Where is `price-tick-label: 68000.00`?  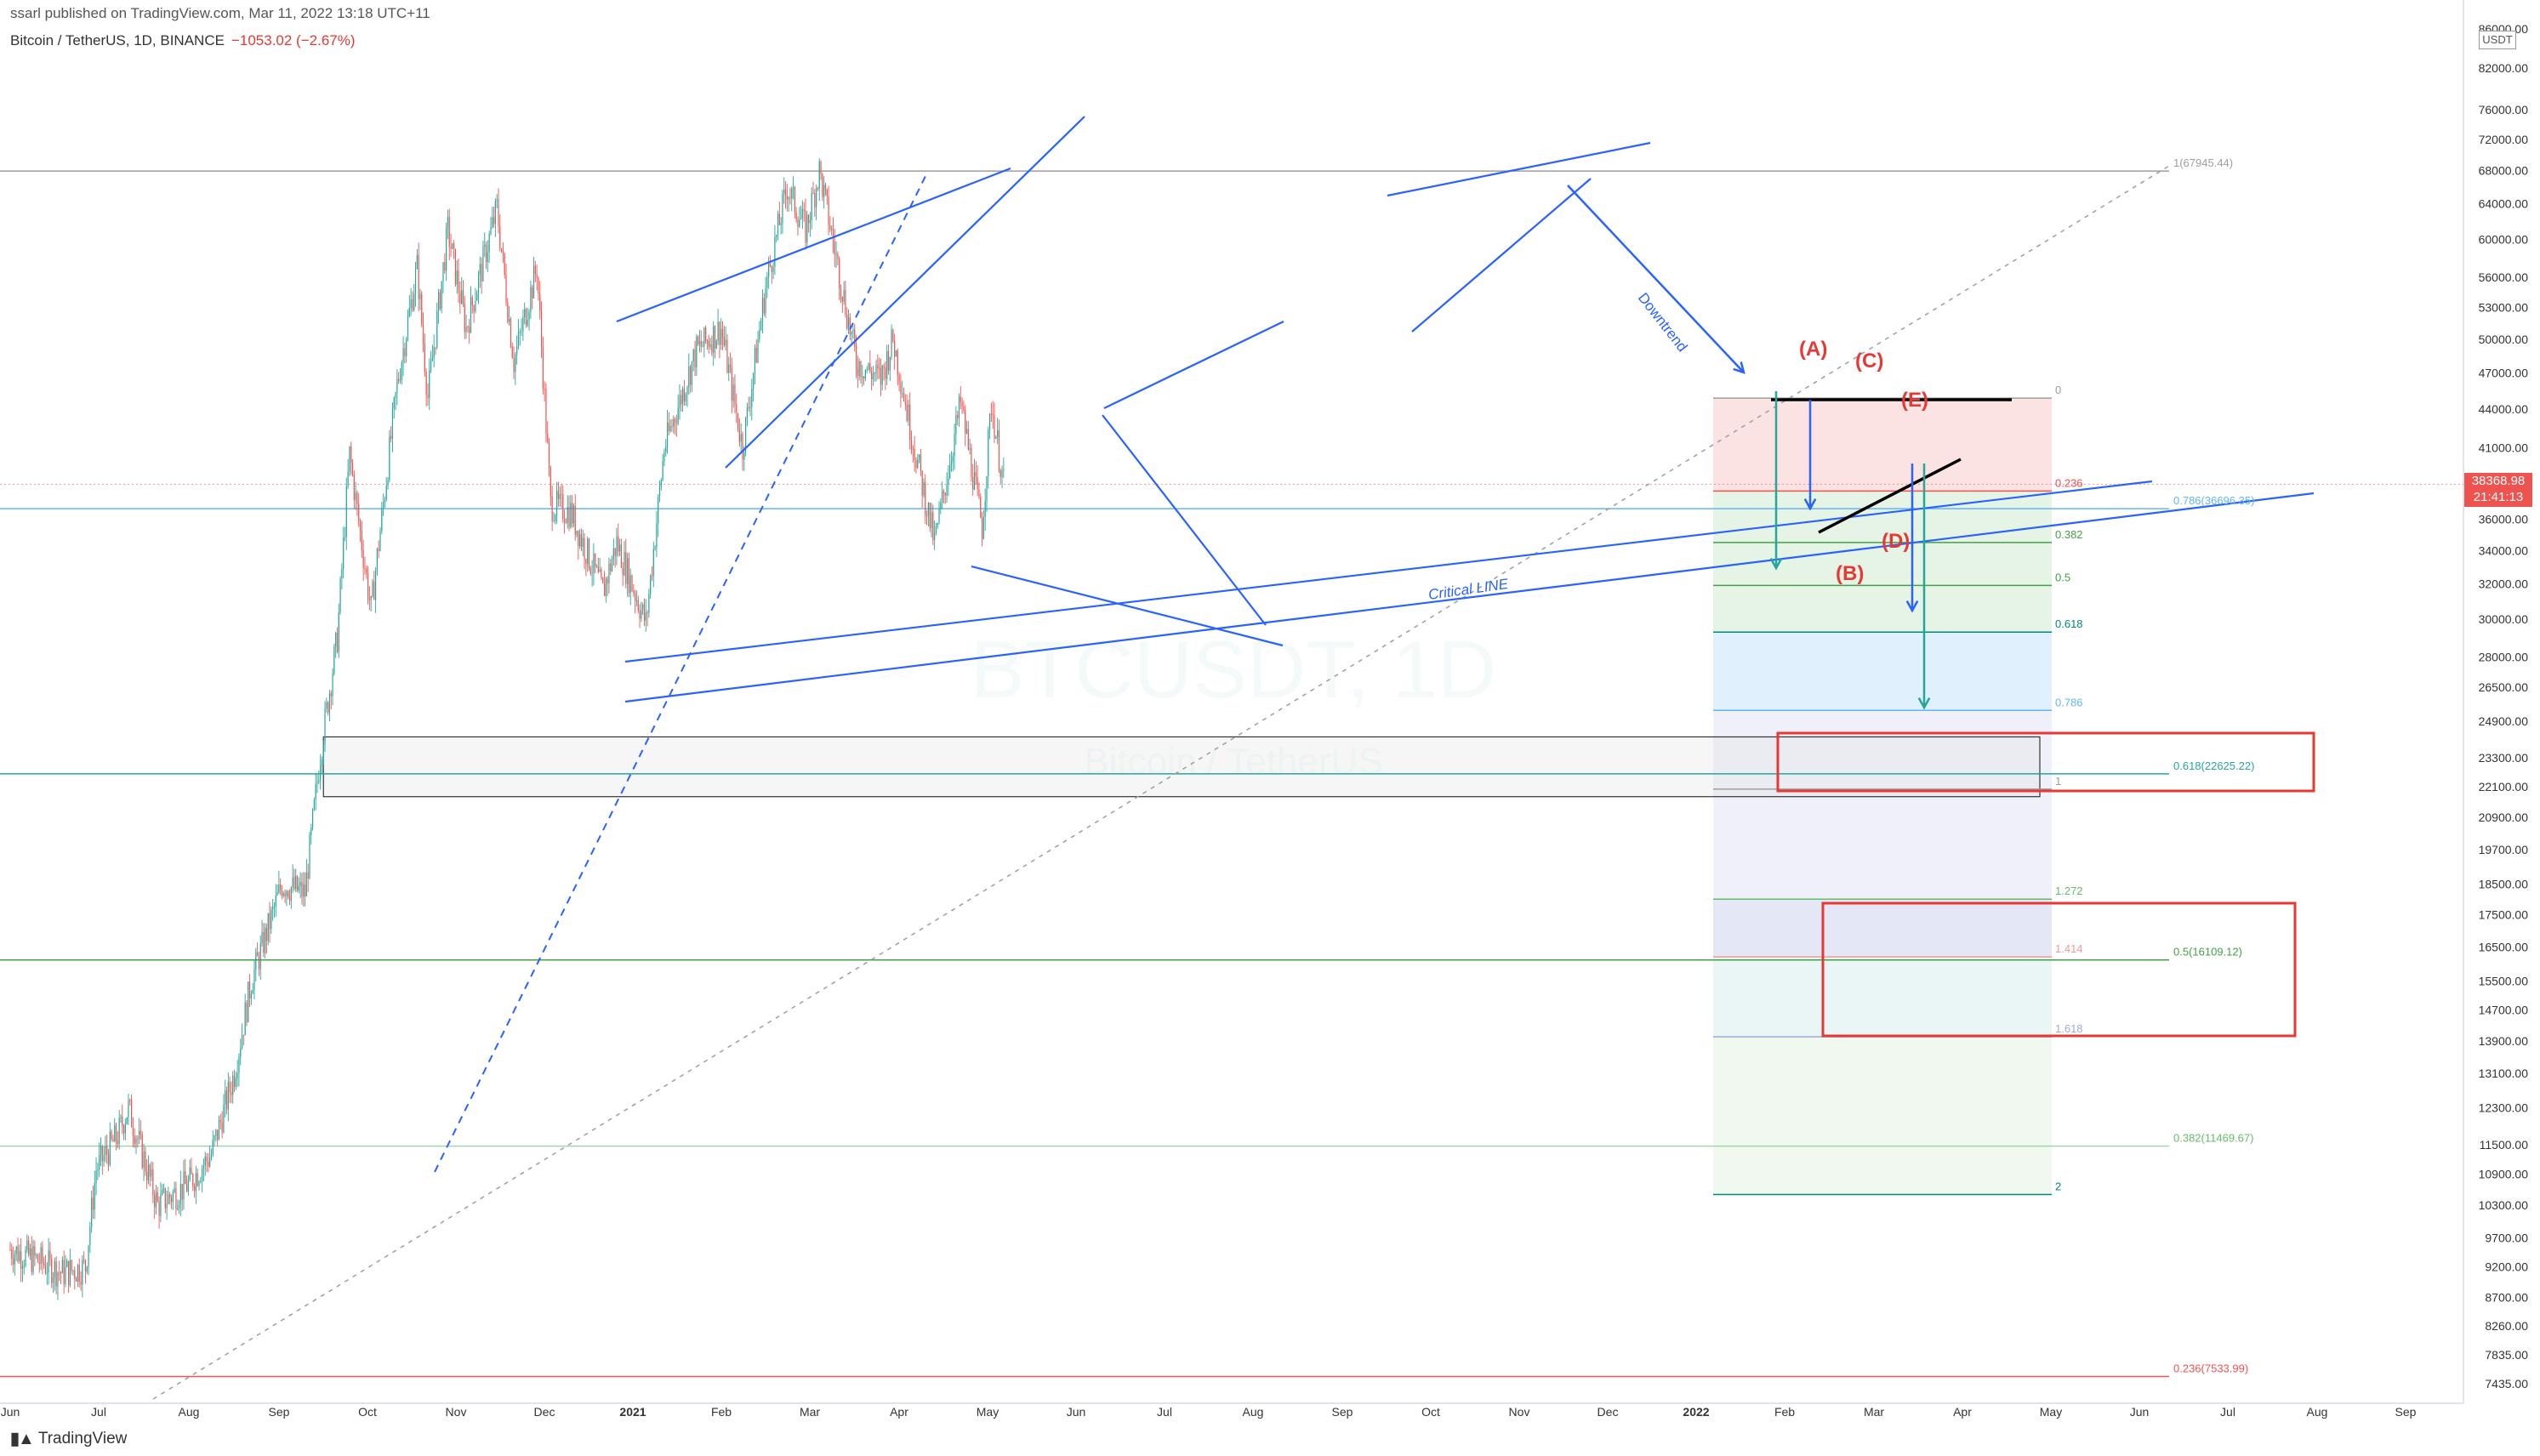
price-tick-label: 68000.00 is located at coordinates (2504, 171).